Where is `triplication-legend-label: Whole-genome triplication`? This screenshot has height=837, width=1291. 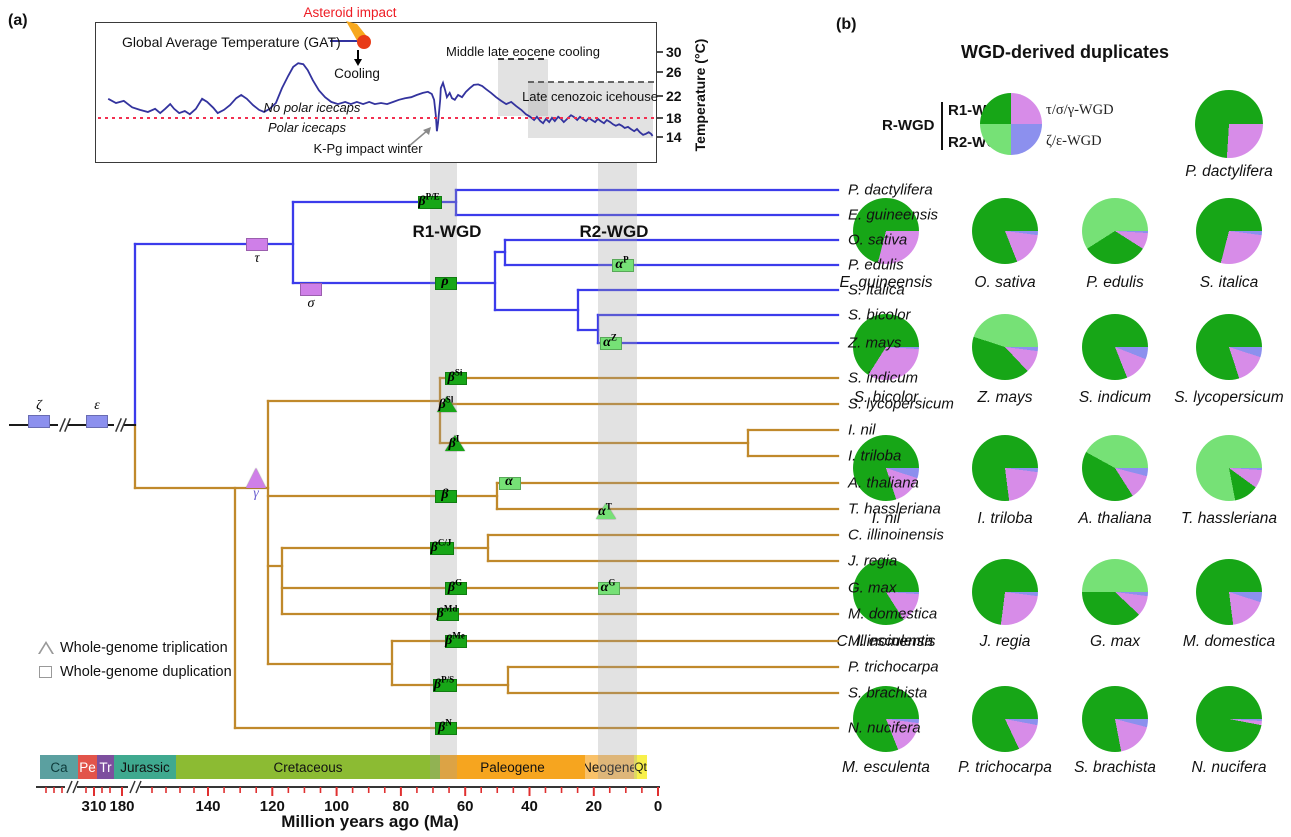
triplication-legend-label: Whole-genome triplication is located at coordinates (144, 648).